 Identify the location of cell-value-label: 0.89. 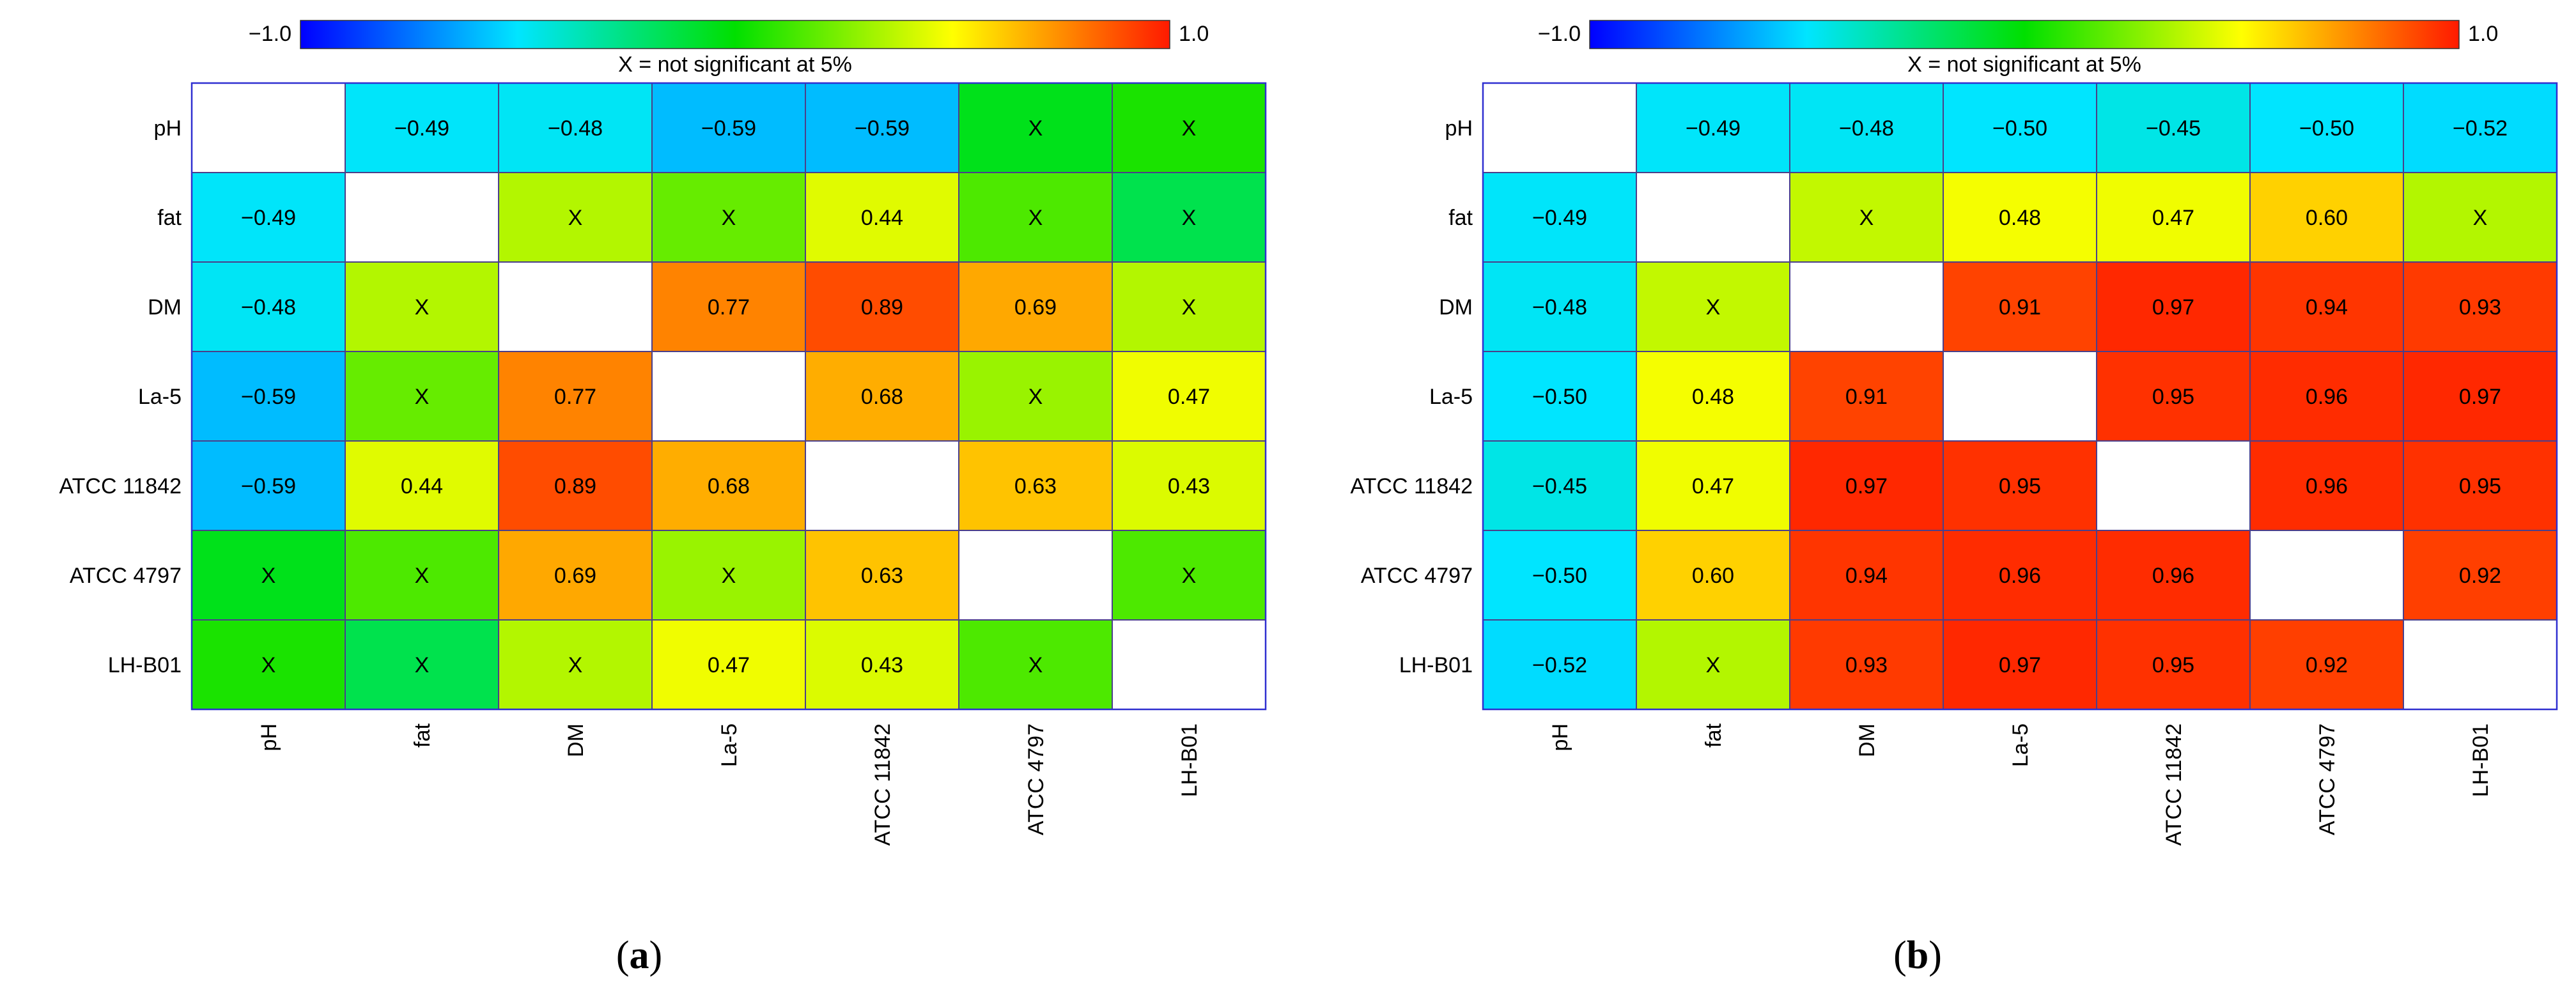
(575, 486).